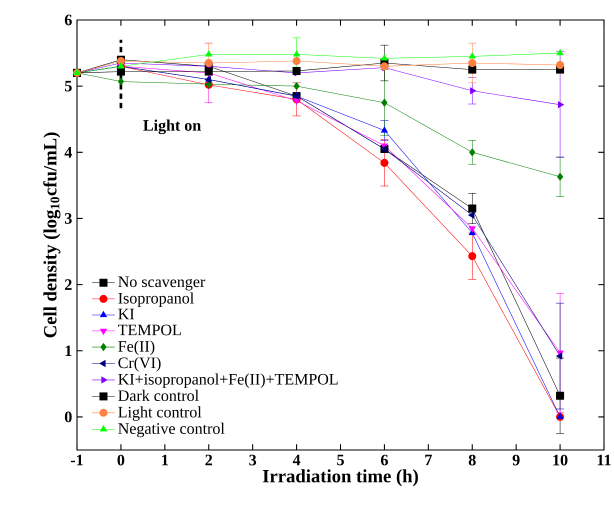 This screenshot has width=614, height=513. I want to click on x-tick-label: 2, so click(208, 460).